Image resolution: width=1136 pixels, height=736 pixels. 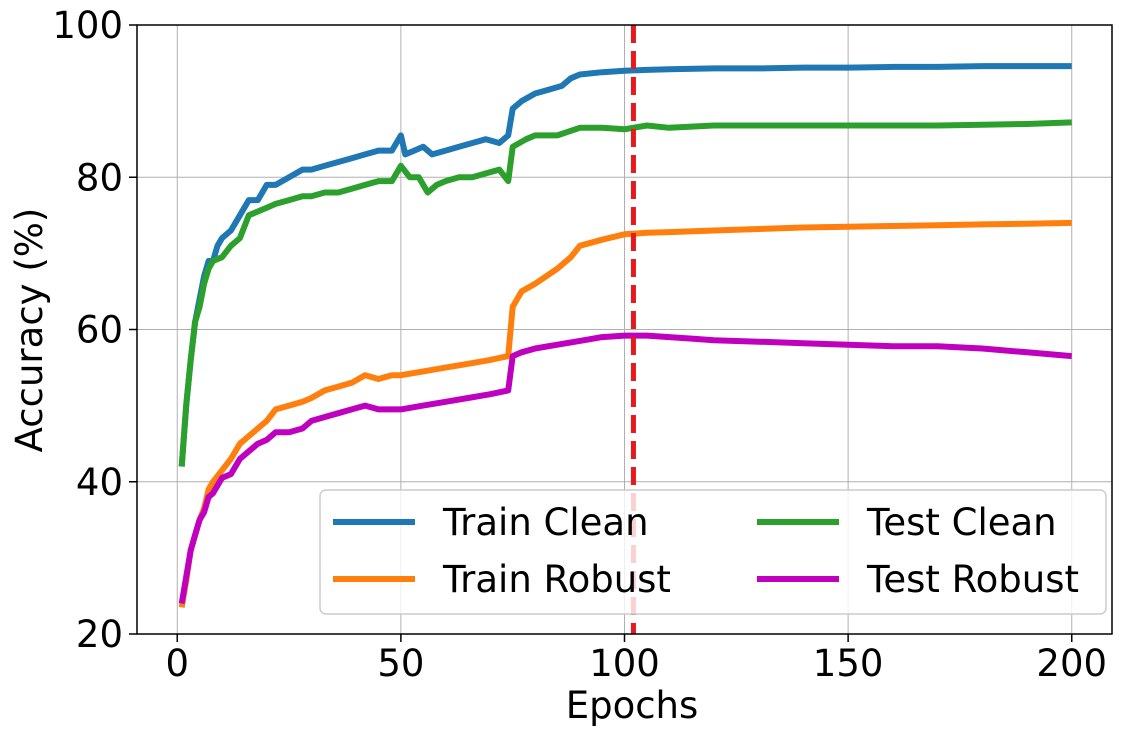 I want to click on y-tick-label: 60, so click(x=99, y=330).